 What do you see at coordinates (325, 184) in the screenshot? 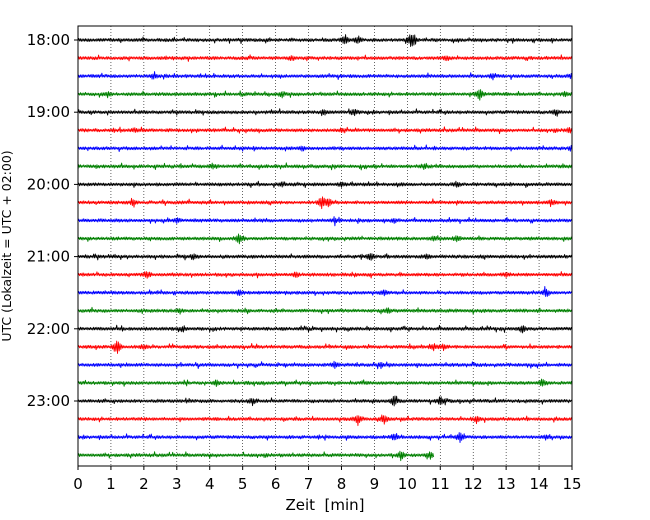
I see `trace-2000` at bounding box center [325, 184].